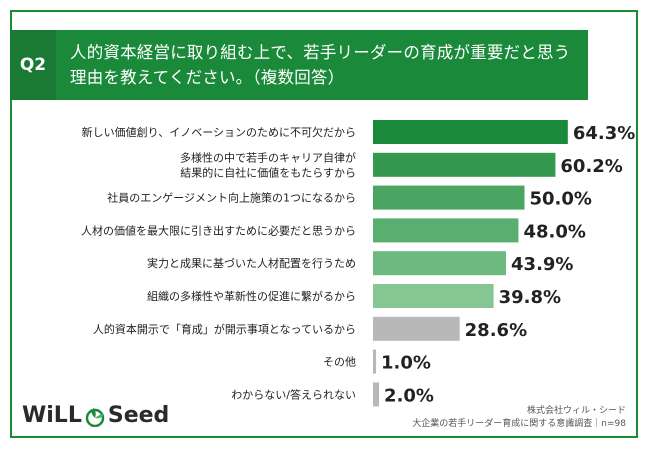 The width and height of the screenshot is (650, 451). What do you see at coordinates (542, 264) in the screenshot?
I see `value-label-5: 43.9%` at bounding box center [542, 264].